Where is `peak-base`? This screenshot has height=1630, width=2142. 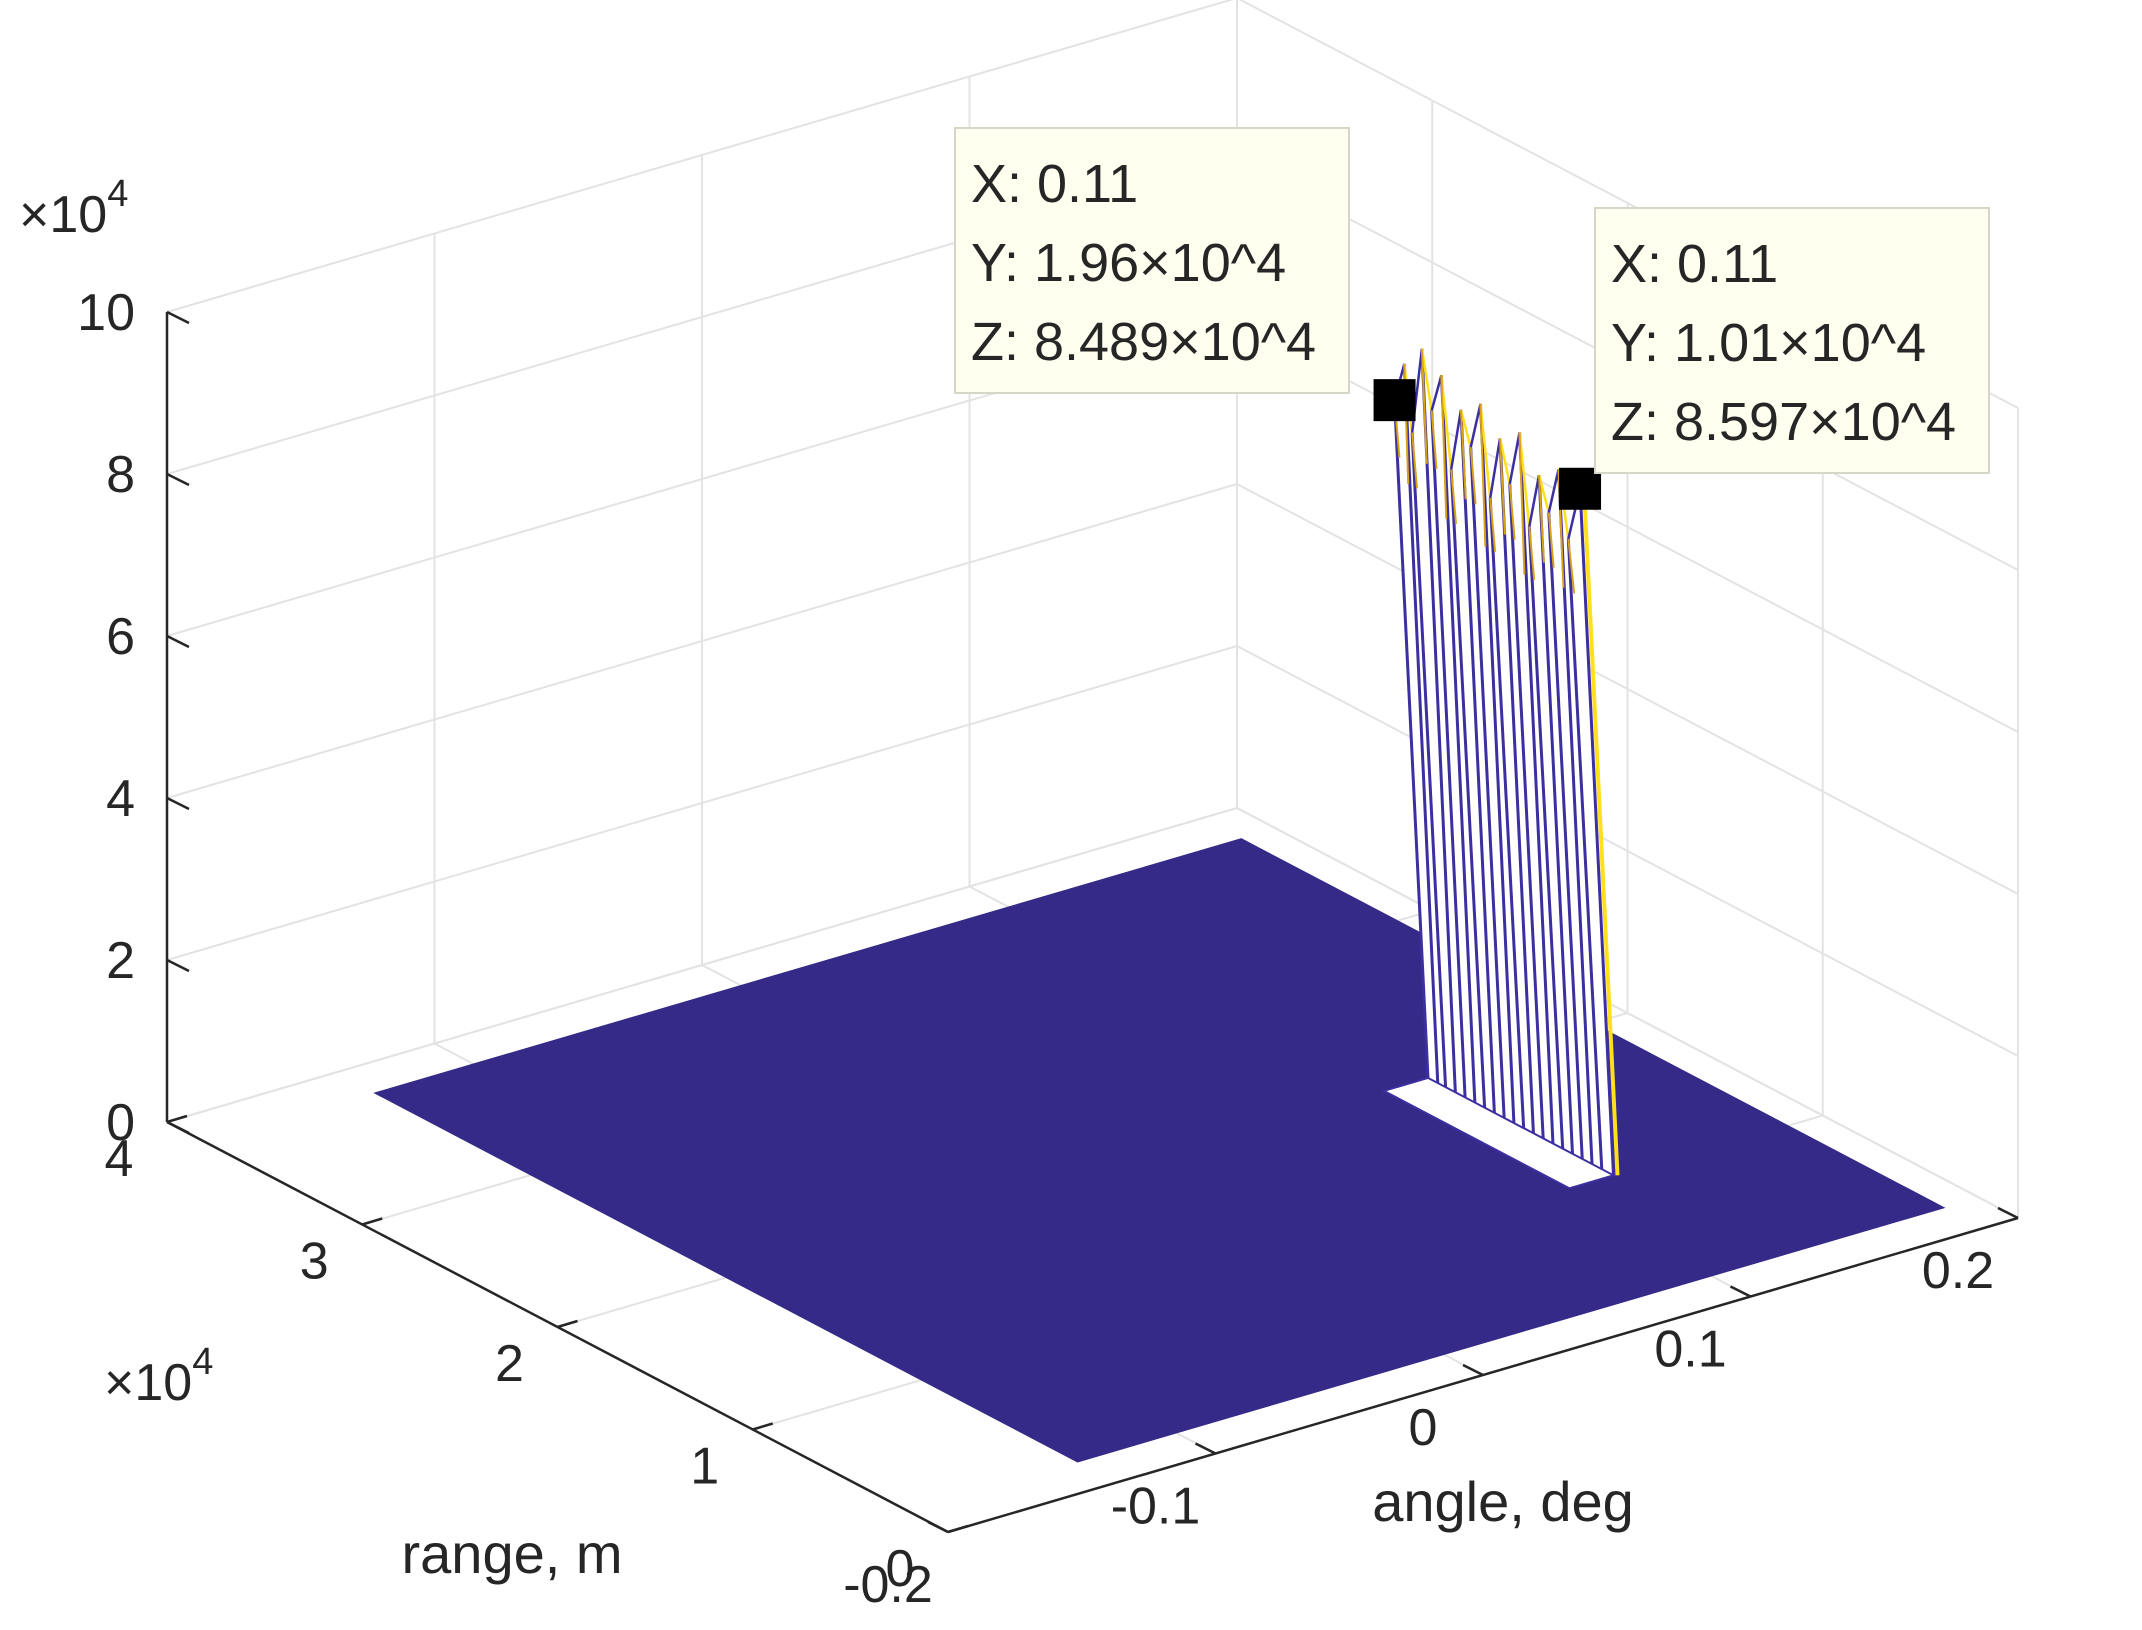
peak-base is located at coordinates (1499, 1133).